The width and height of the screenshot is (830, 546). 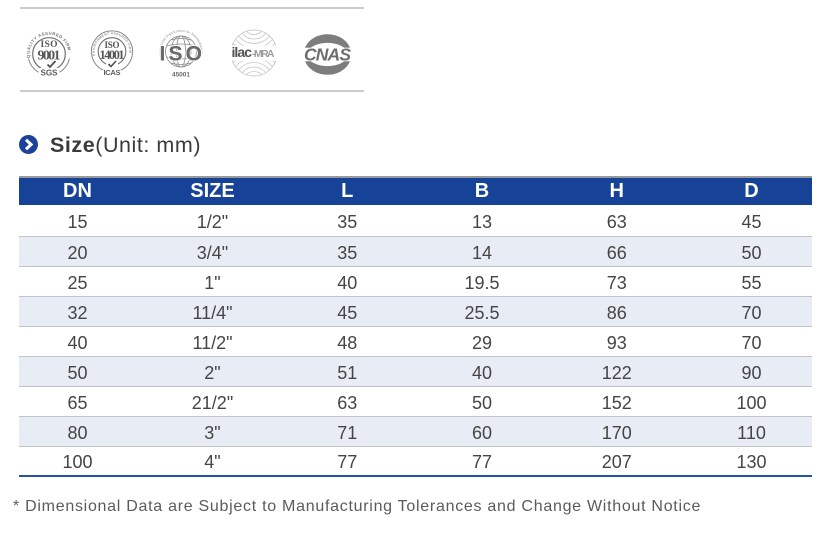 I want to click on svg-text: ilac, so click(x=242, y=52).